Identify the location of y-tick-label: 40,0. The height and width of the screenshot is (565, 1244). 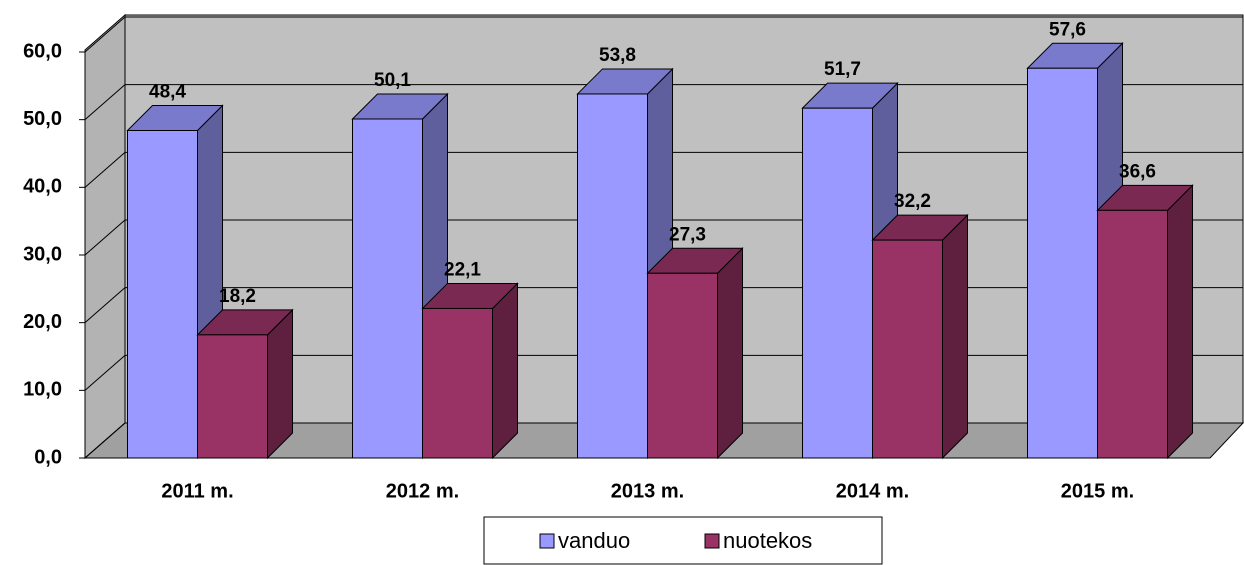
(42, 187).